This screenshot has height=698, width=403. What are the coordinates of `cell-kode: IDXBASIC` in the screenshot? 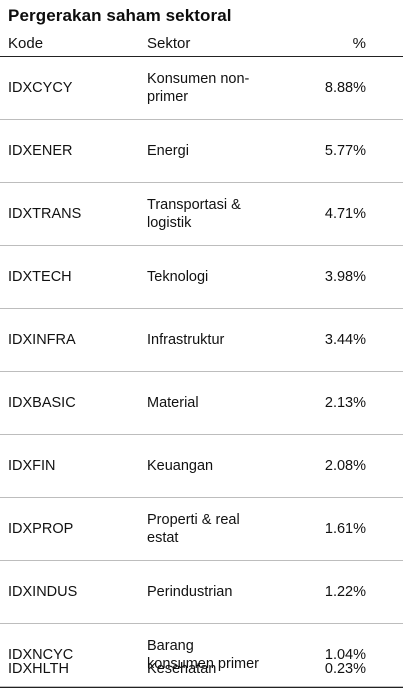 It's located at (42, 403).